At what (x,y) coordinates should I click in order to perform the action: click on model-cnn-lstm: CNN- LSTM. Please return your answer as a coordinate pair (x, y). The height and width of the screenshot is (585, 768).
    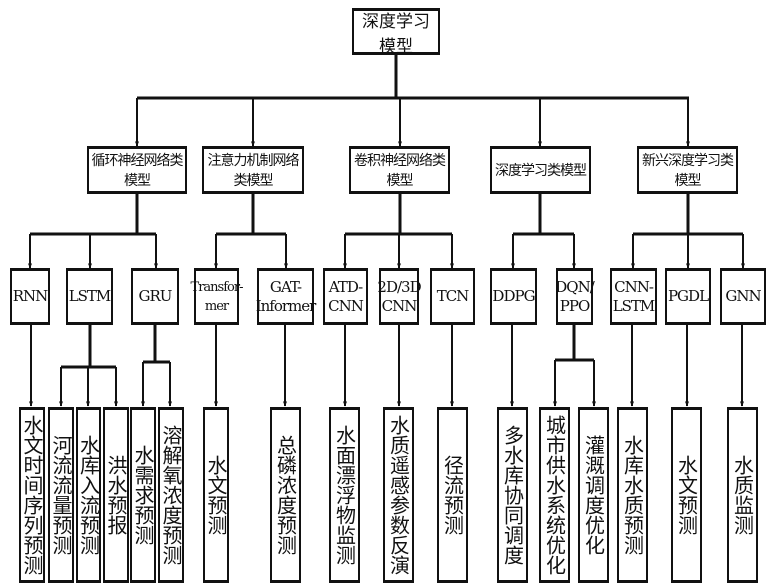
    Looking at the image, I should click on (633, 296).